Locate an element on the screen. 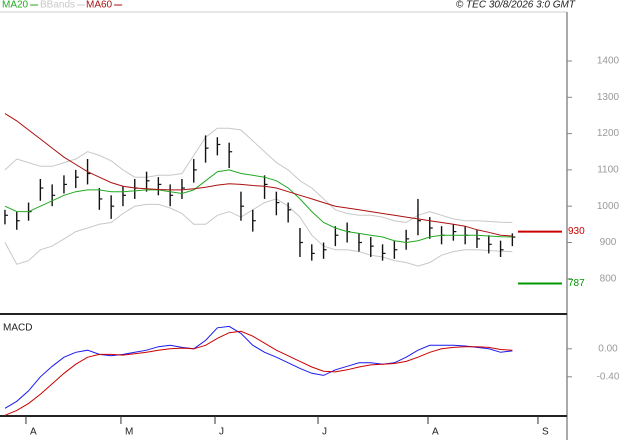 The image size is (627, 440). copyright: © TEC 30/8/2026 3:0 GMT is located at coordinates (516, 5).